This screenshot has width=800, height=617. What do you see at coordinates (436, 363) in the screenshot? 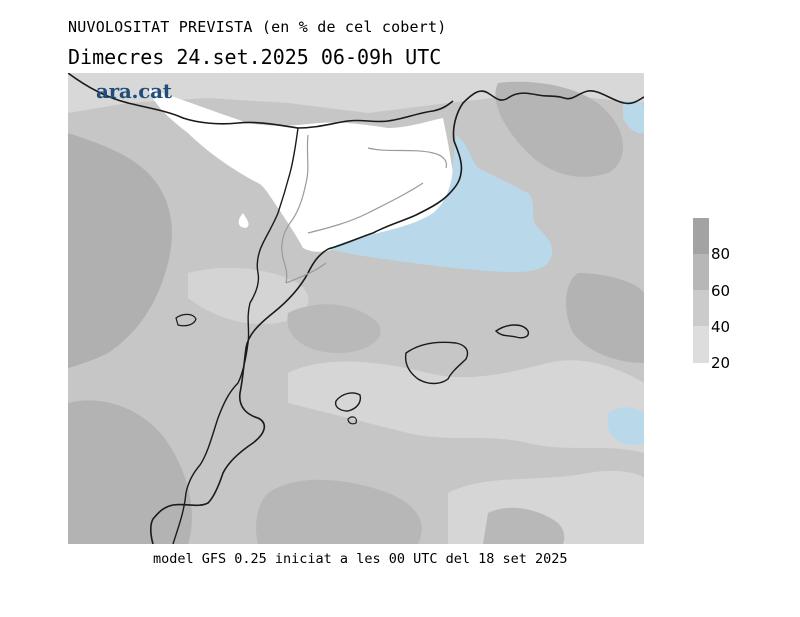
I see `island-mallorca` at bounding box center [436, 363].